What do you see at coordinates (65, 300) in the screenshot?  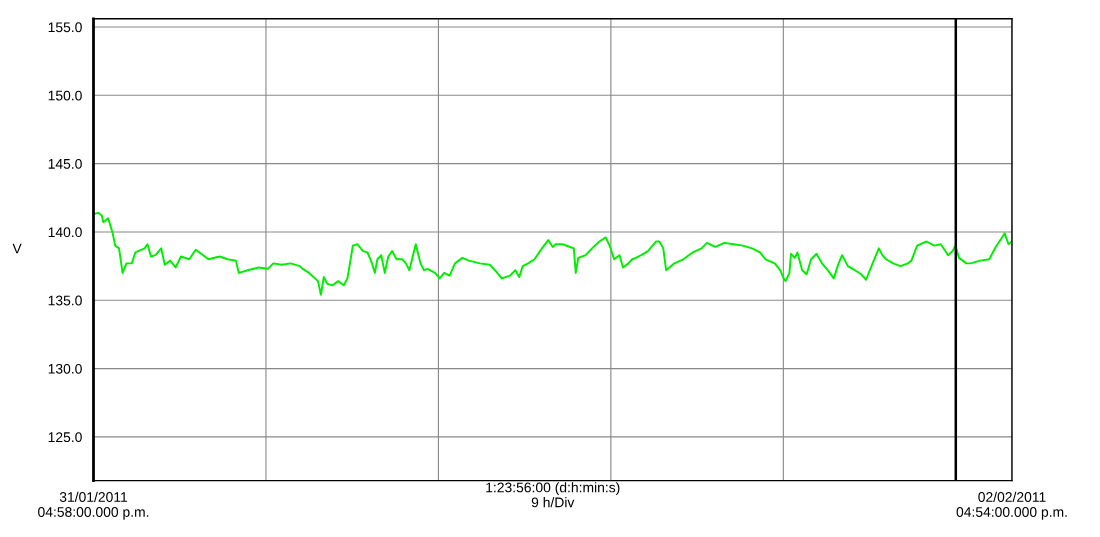 I see `y-tick-label: 135.0` at bounding box center [65, 300].